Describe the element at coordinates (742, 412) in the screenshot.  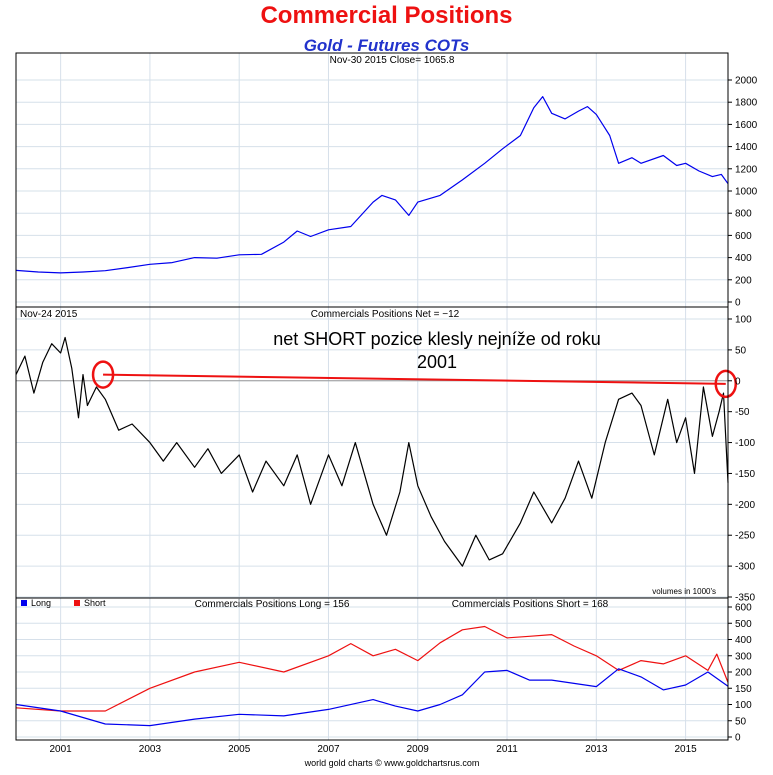
I see `y-tick-label: -50` at that location.